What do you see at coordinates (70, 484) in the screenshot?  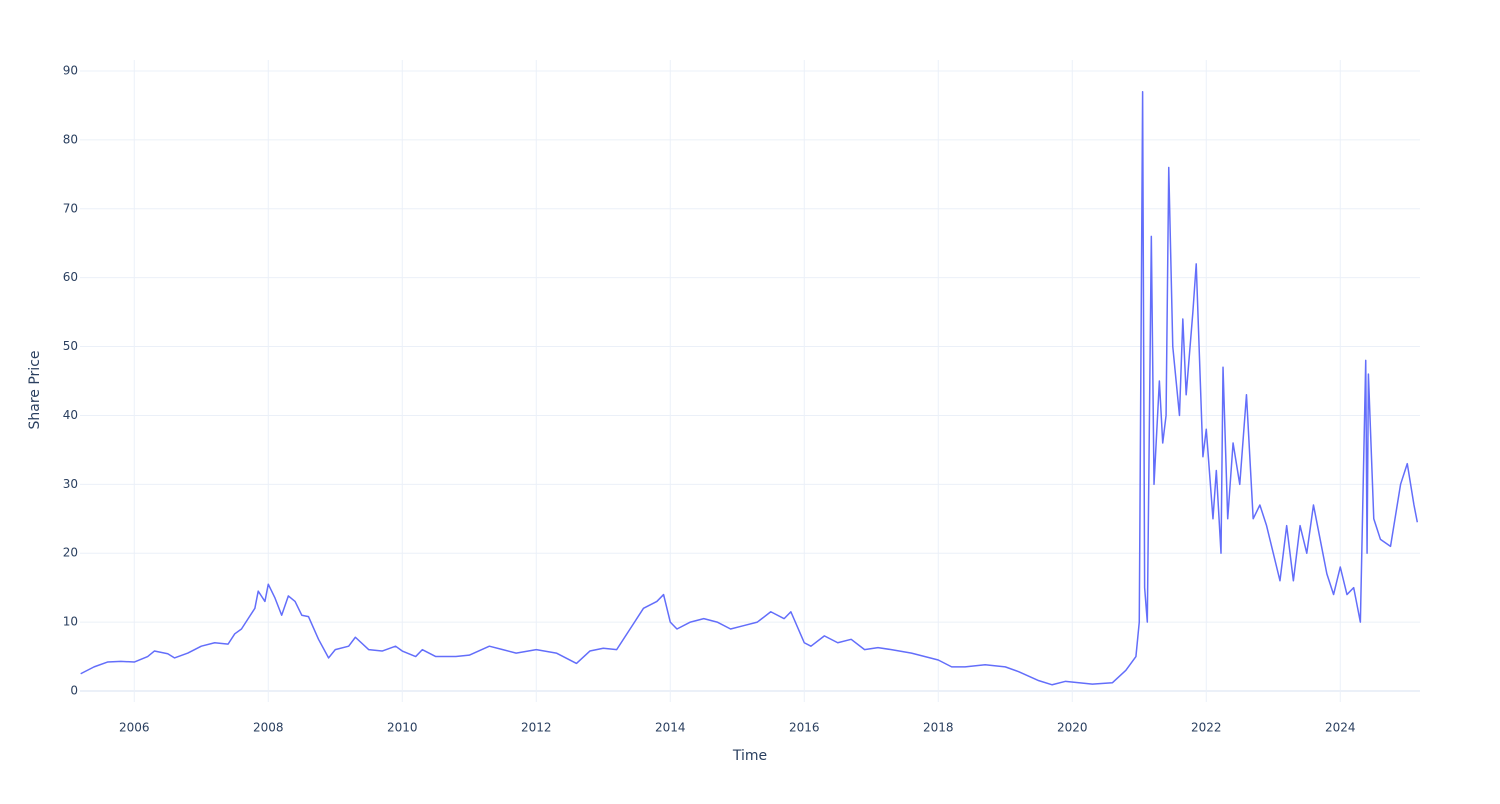 I see `y-tick-label: 30` at bounding box center [70, 484].